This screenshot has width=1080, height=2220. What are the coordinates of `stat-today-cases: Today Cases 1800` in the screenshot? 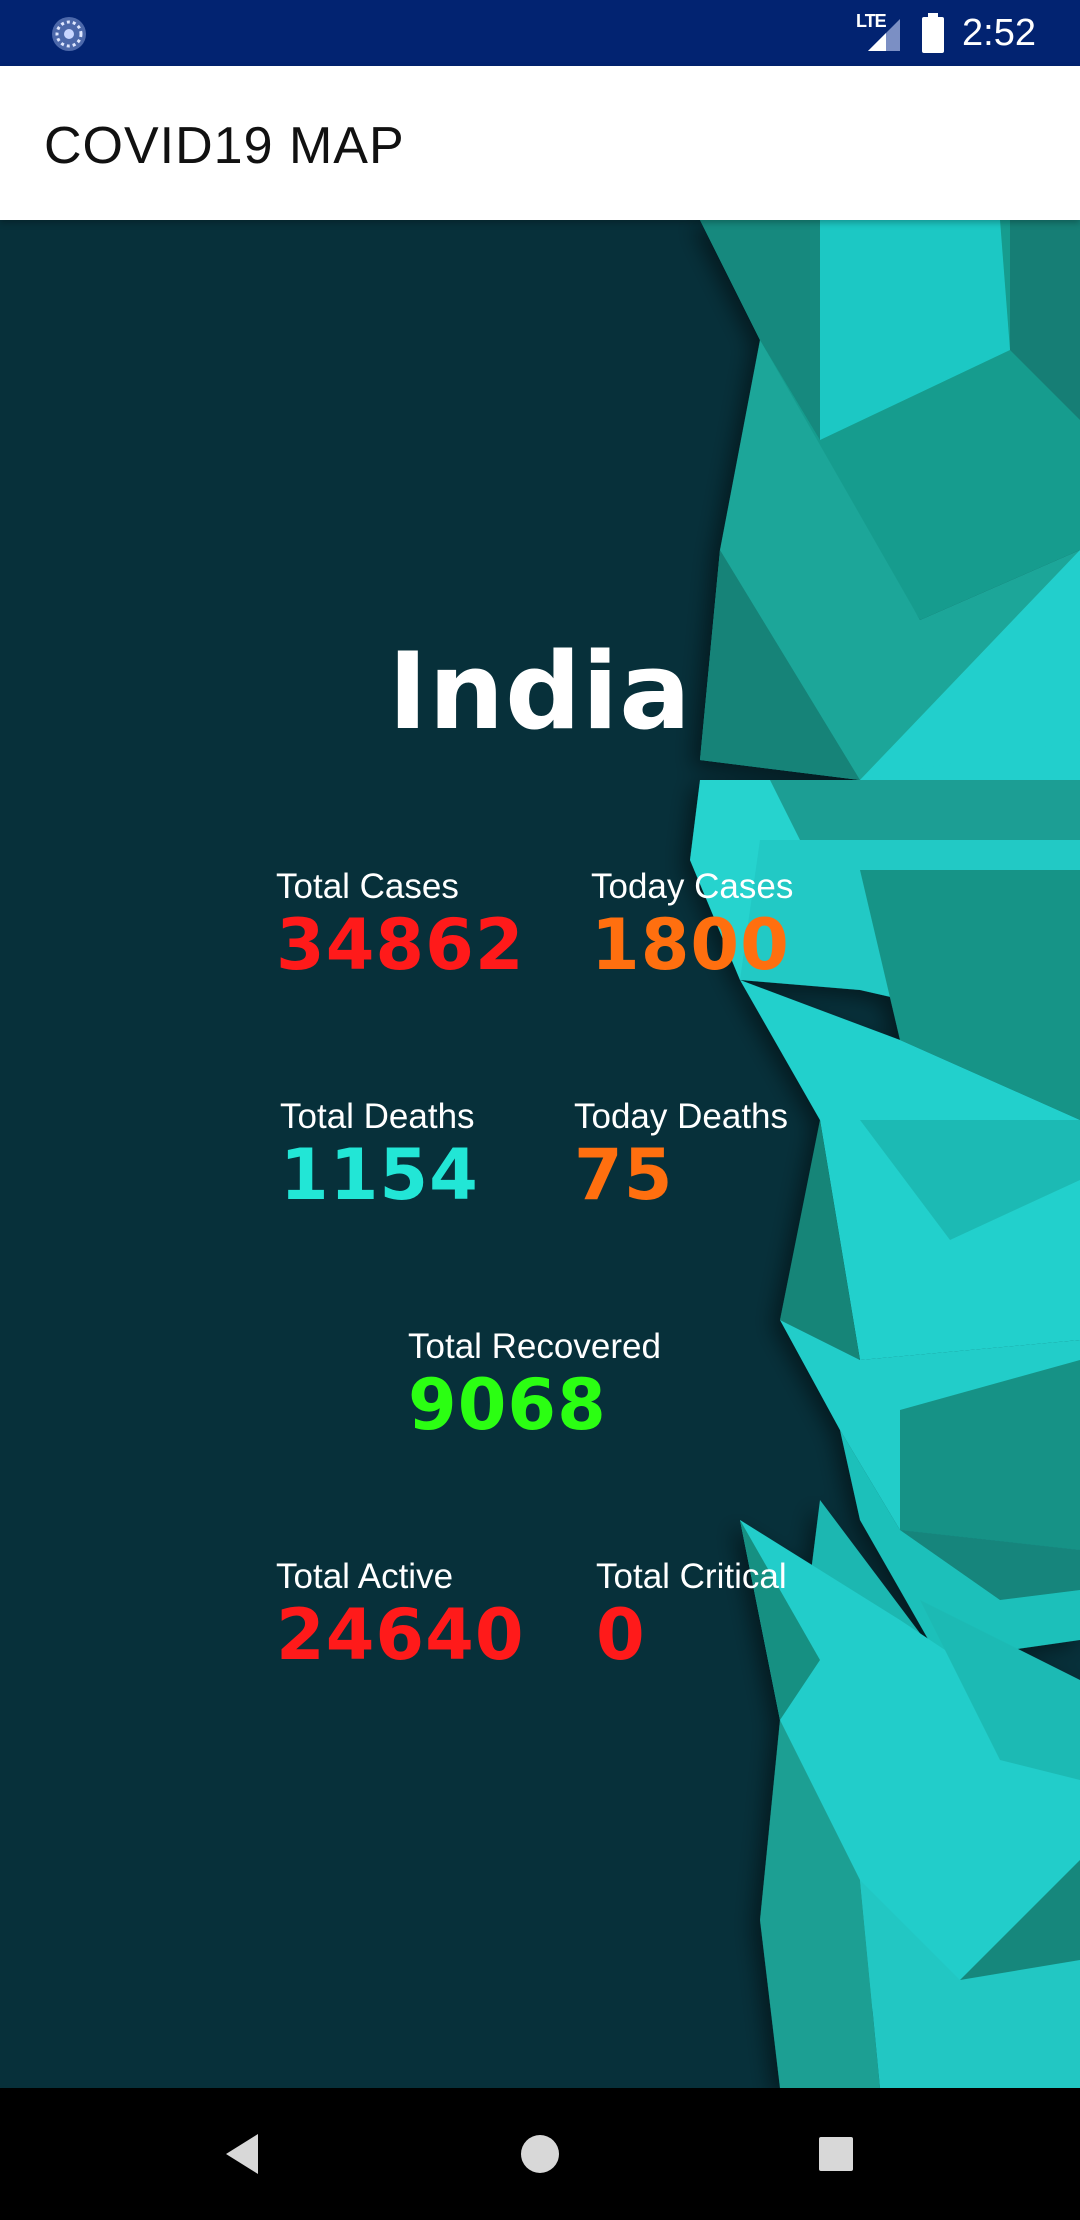 It's located at (692, 925).